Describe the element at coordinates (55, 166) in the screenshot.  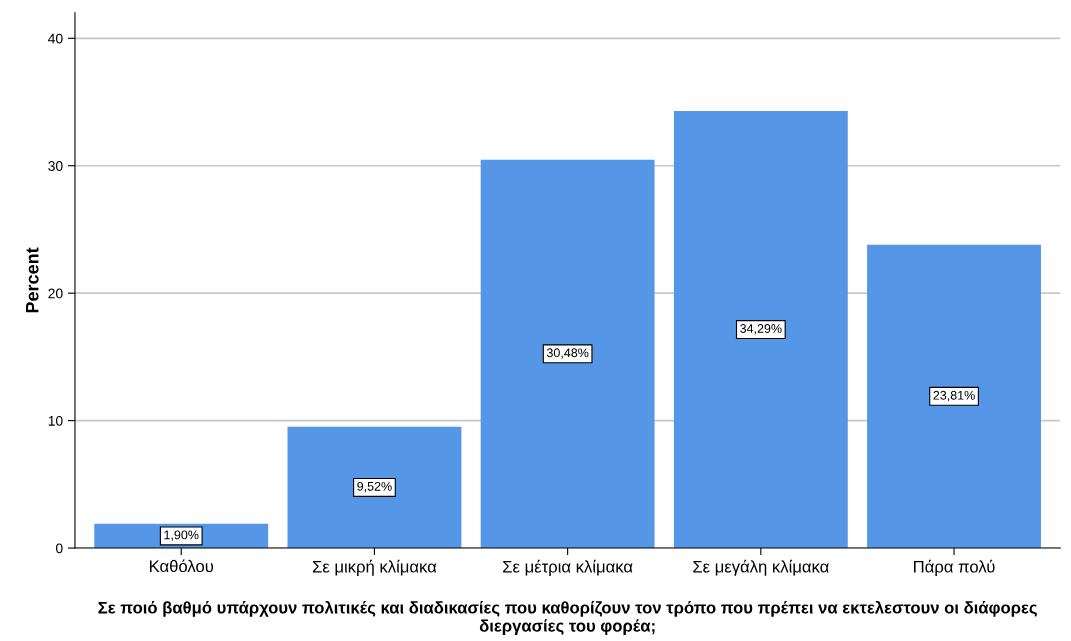
I see `y-tick-label: 30` at that location.